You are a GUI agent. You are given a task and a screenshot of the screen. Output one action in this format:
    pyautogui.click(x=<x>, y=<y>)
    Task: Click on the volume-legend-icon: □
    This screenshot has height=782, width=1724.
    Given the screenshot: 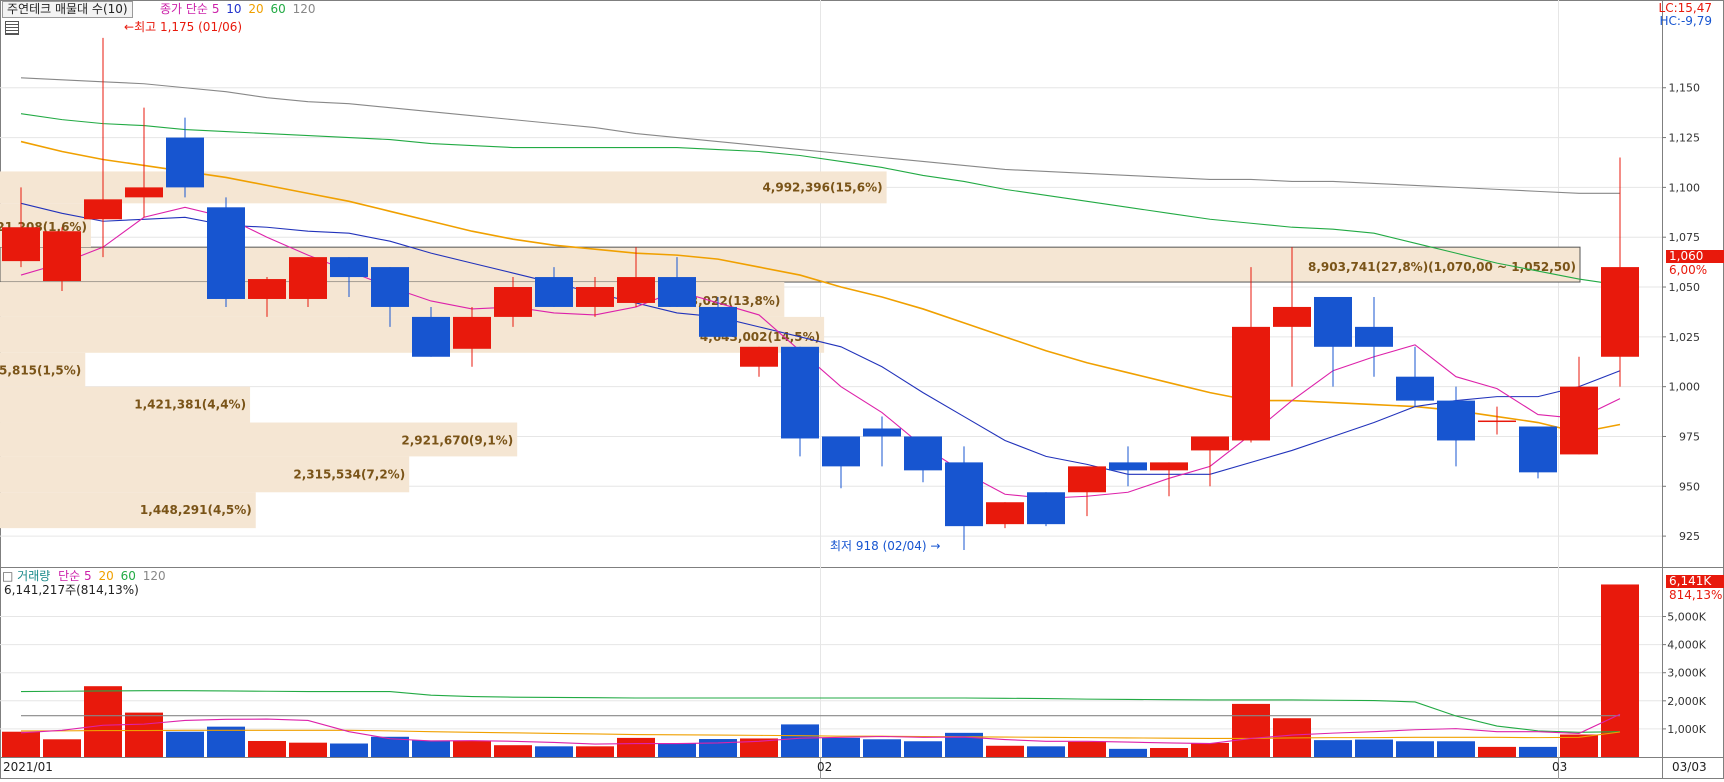 What is the action you would take?
    pyautogui.click(x=8, y=576)
    